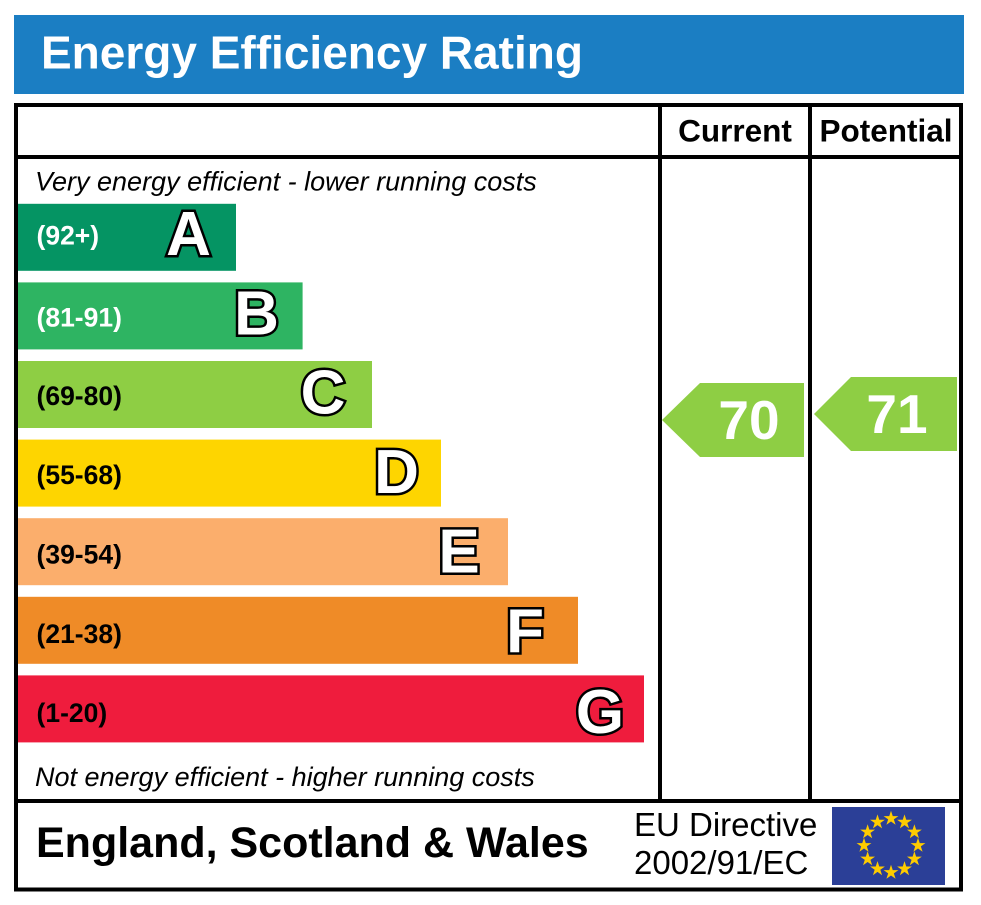 The width and height of the screenshot is (981, 905). What do you see at coordinates (79, 396) in the screenshot?
I see `svg-text: (69-80)` at bounding box center [79, 396].